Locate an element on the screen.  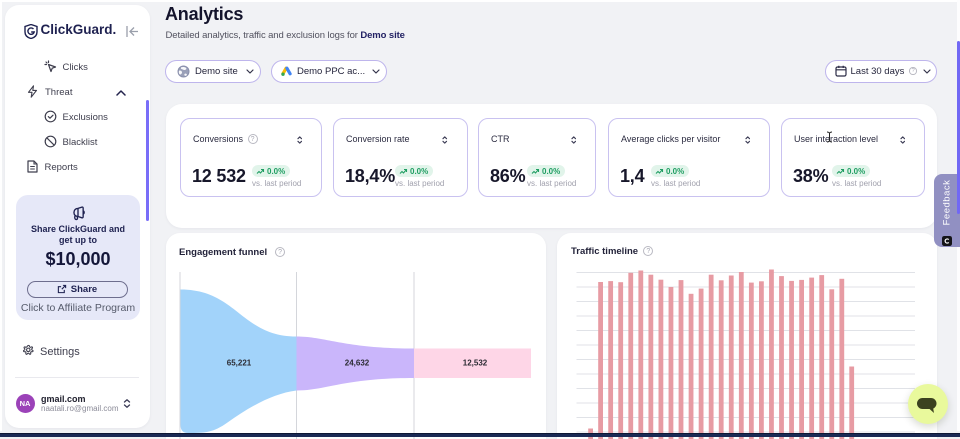
svg-text: 24,632 is located at coordinates (356, 362).